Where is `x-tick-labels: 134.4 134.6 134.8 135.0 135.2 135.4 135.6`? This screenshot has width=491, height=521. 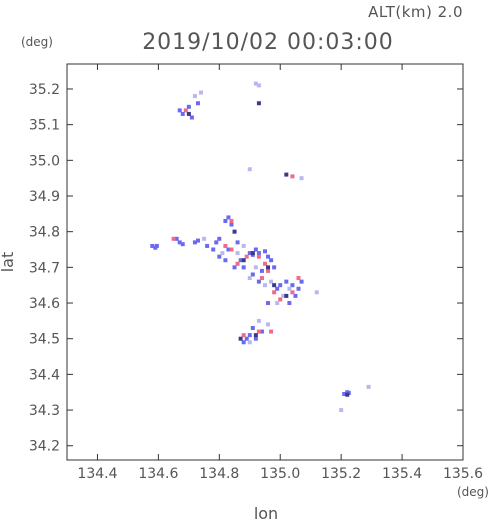 x-tick-labels: 134.4 134.6 134.8 135.0 135.2 135.4 135.6 is located at coordinates (280, 474).